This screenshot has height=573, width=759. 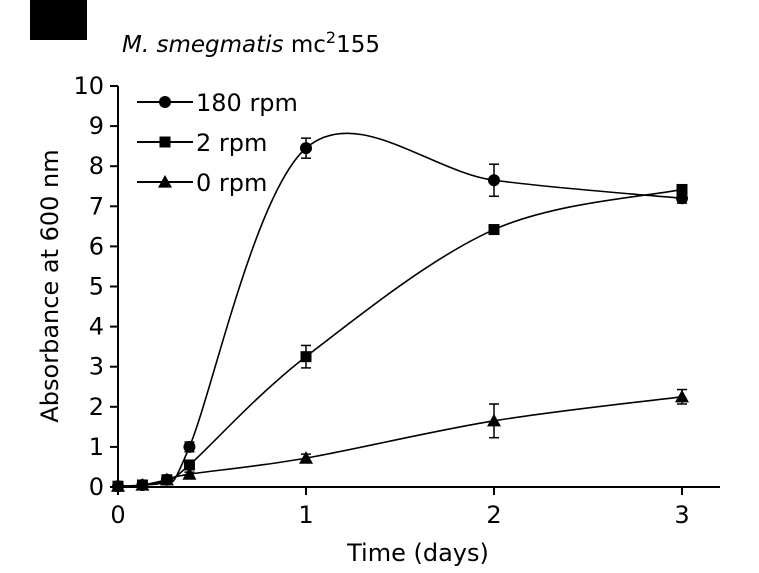 I want to click on x-tick-label: 1, so click(x=305, y=515).